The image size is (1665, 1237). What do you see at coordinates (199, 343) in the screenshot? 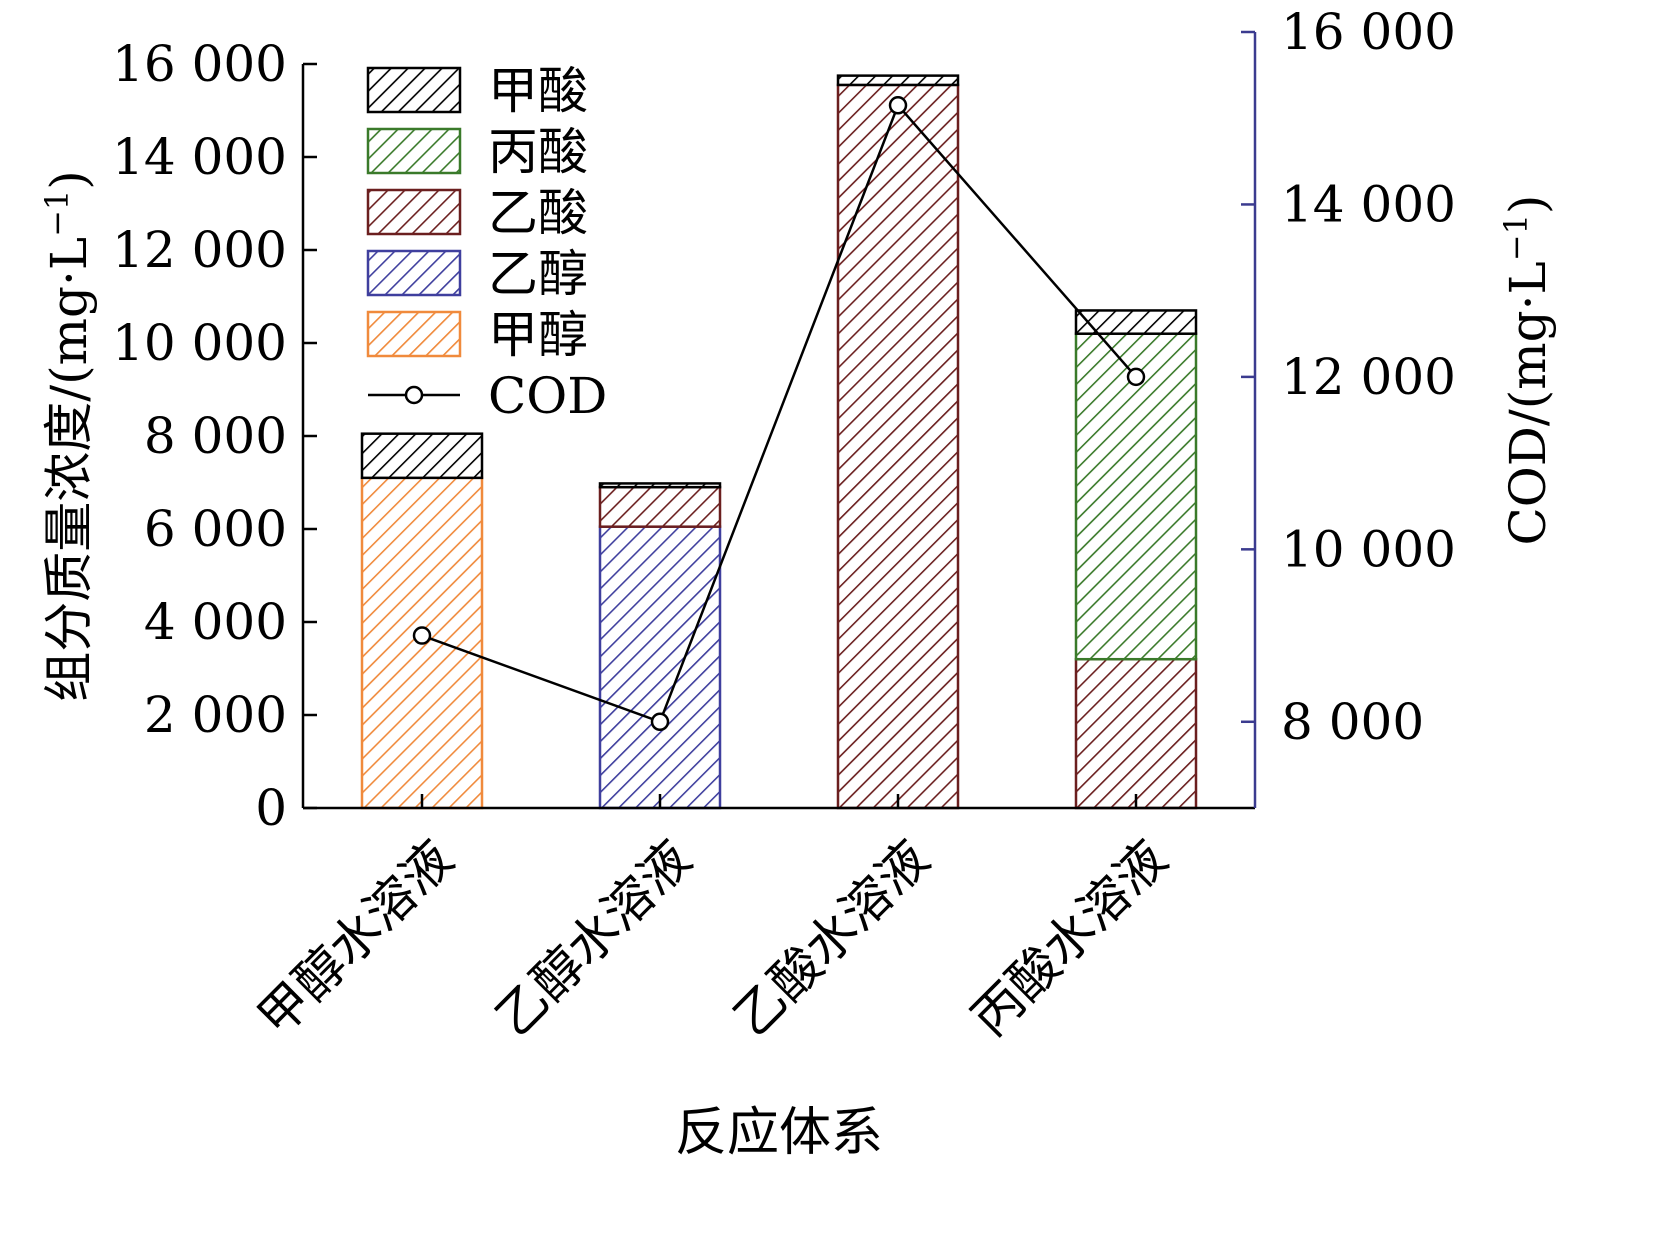
I see `left-tick-label: 10 000` at bounding box center [199, 343].